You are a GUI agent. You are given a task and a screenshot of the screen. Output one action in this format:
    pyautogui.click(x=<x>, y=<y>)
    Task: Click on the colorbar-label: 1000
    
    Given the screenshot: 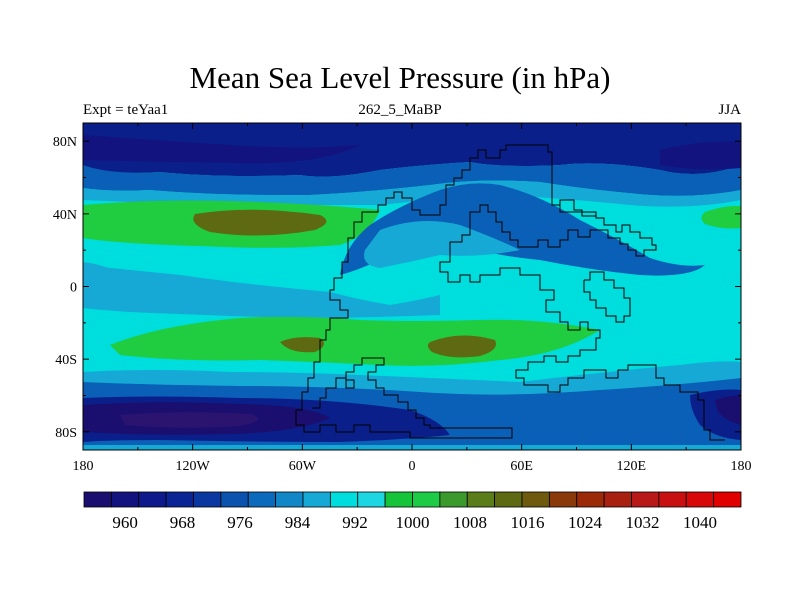 What is the action you would take?
    pyautogui.click(x=413, y=522)
    